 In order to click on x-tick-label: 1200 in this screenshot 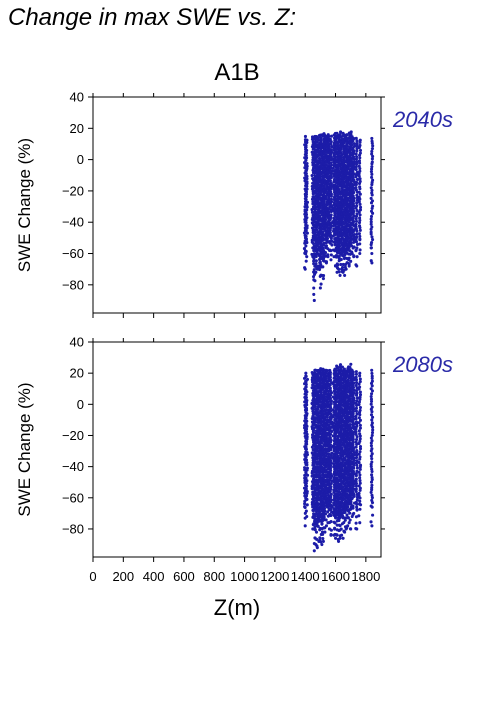, I will do `click(274, 576)`.